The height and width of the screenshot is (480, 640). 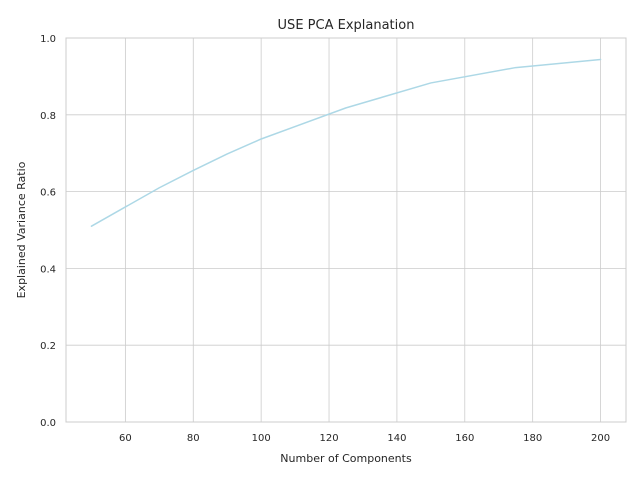 What do you see at coordinates (396, 438) in the screenshot?
I see `x-tick-label: 140` at bounding box center [396, 438].